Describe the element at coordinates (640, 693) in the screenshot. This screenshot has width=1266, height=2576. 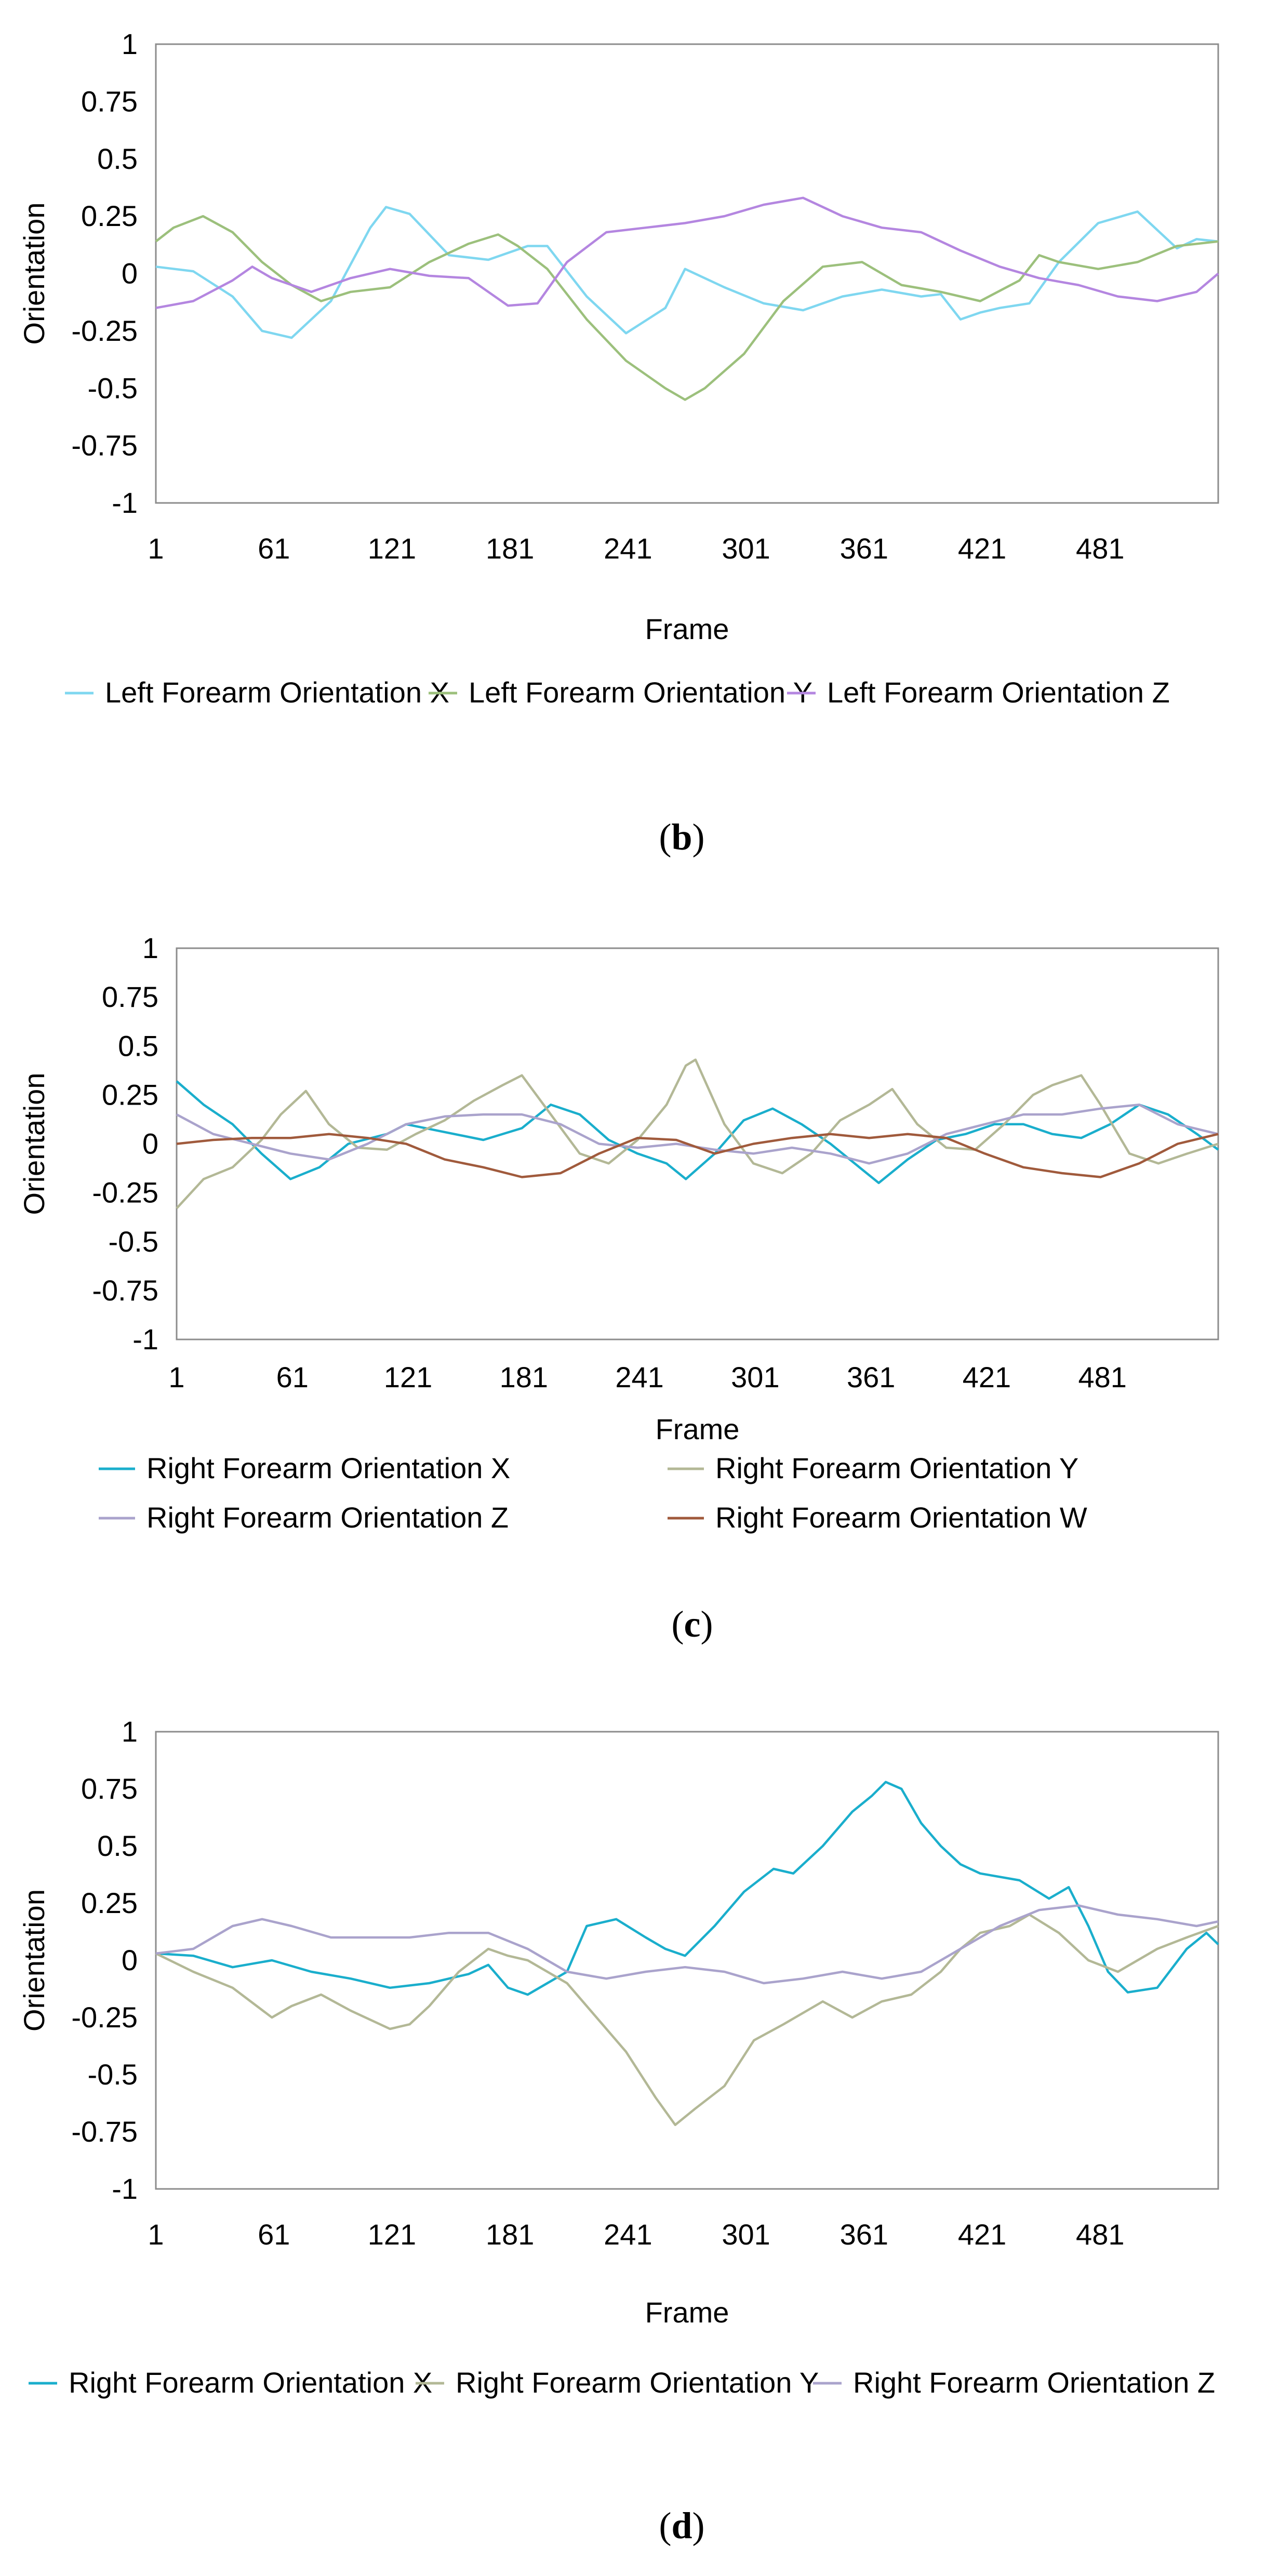
I see `legend-label: Left Forearm Orientation Y` at that location.